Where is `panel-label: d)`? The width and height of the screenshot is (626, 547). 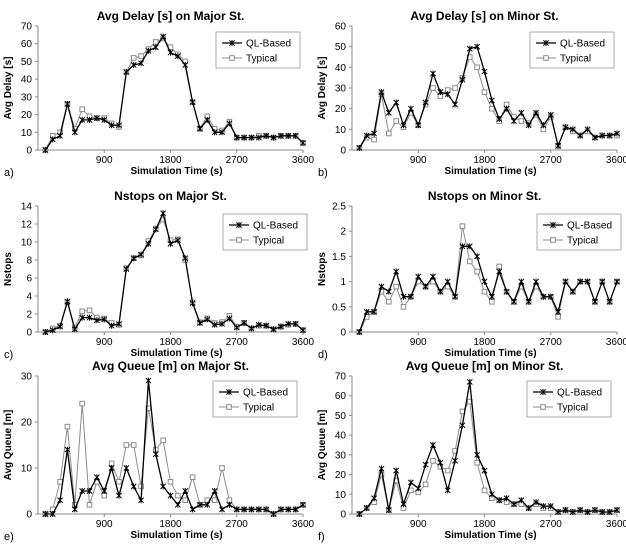
panel-label: d) is located at coordinates (323, 355).